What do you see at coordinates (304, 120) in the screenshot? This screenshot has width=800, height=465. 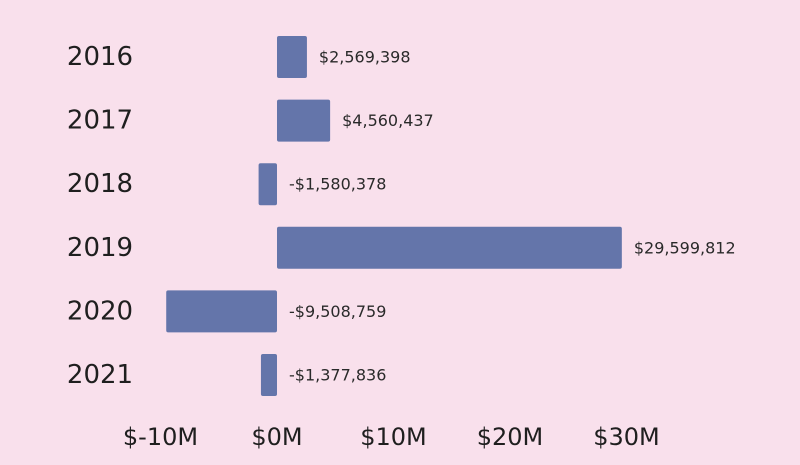 I see `bar-2017` at bounding box center [304, 120].